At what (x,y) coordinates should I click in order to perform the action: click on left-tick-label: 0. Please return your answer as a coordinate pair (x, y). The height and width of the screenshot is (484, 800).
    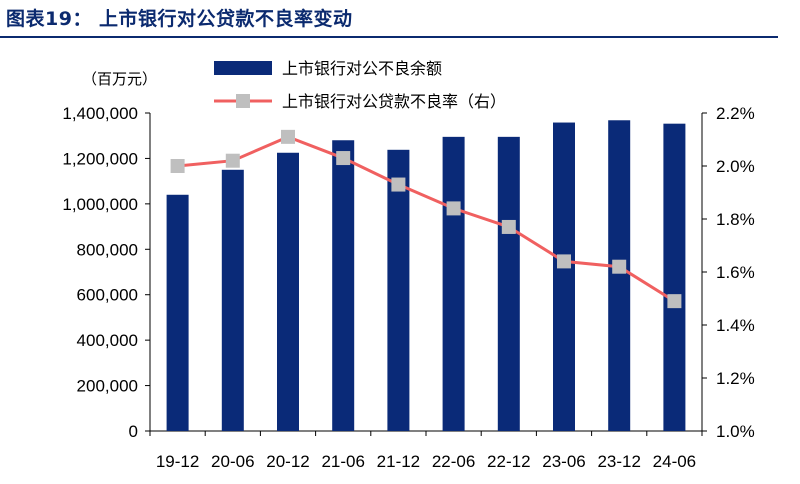
    Looking at the image, I should click on (133, 431).